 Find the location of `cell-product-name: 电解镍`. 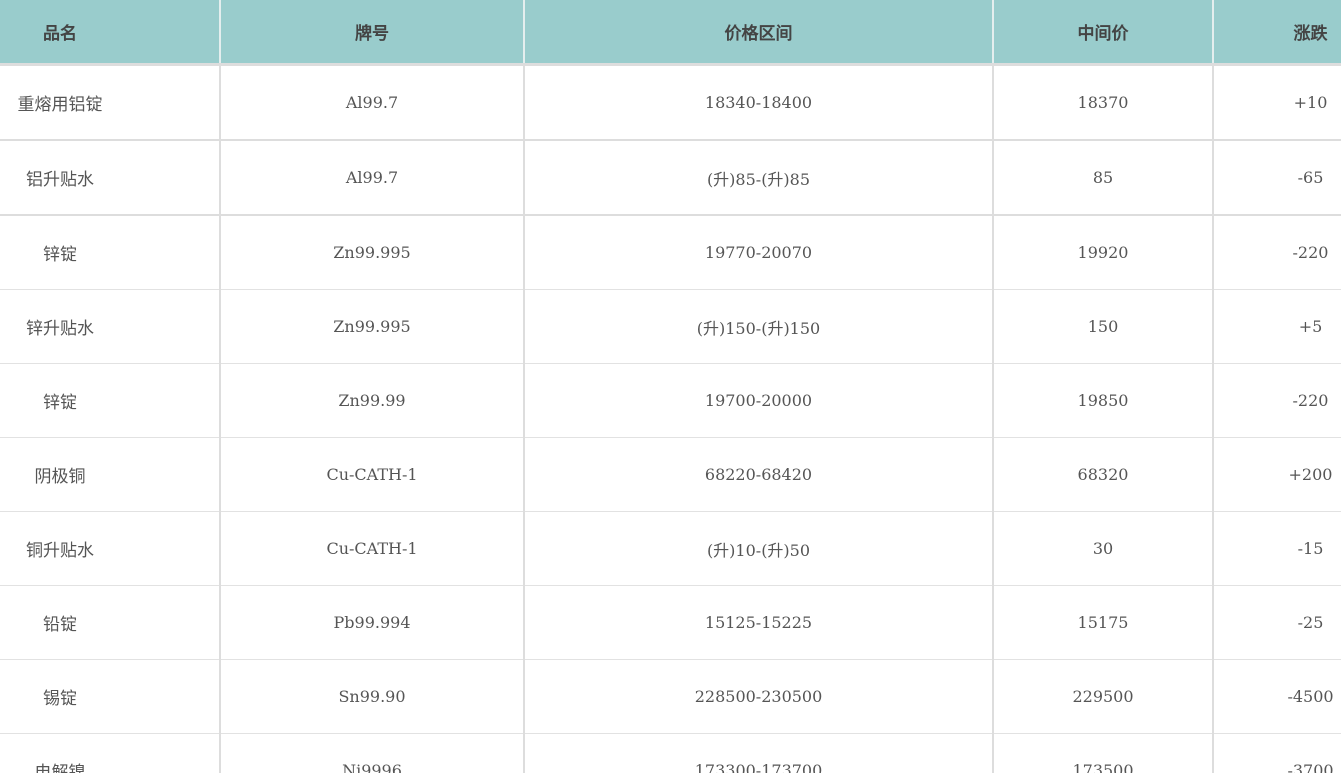

cell-product-name: 电解镍 is located at coordinates (110, 753).